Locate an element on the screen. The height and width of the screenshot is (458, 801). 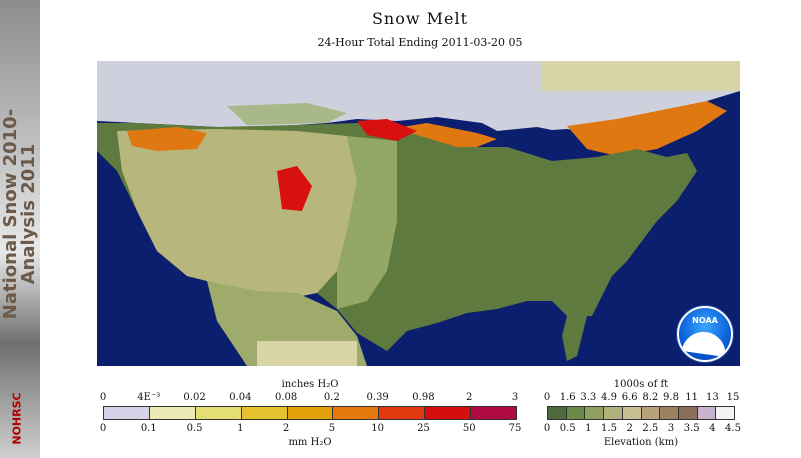
elevation-legend-top-label: 1000s of ft is located at coordinates (641, 384).